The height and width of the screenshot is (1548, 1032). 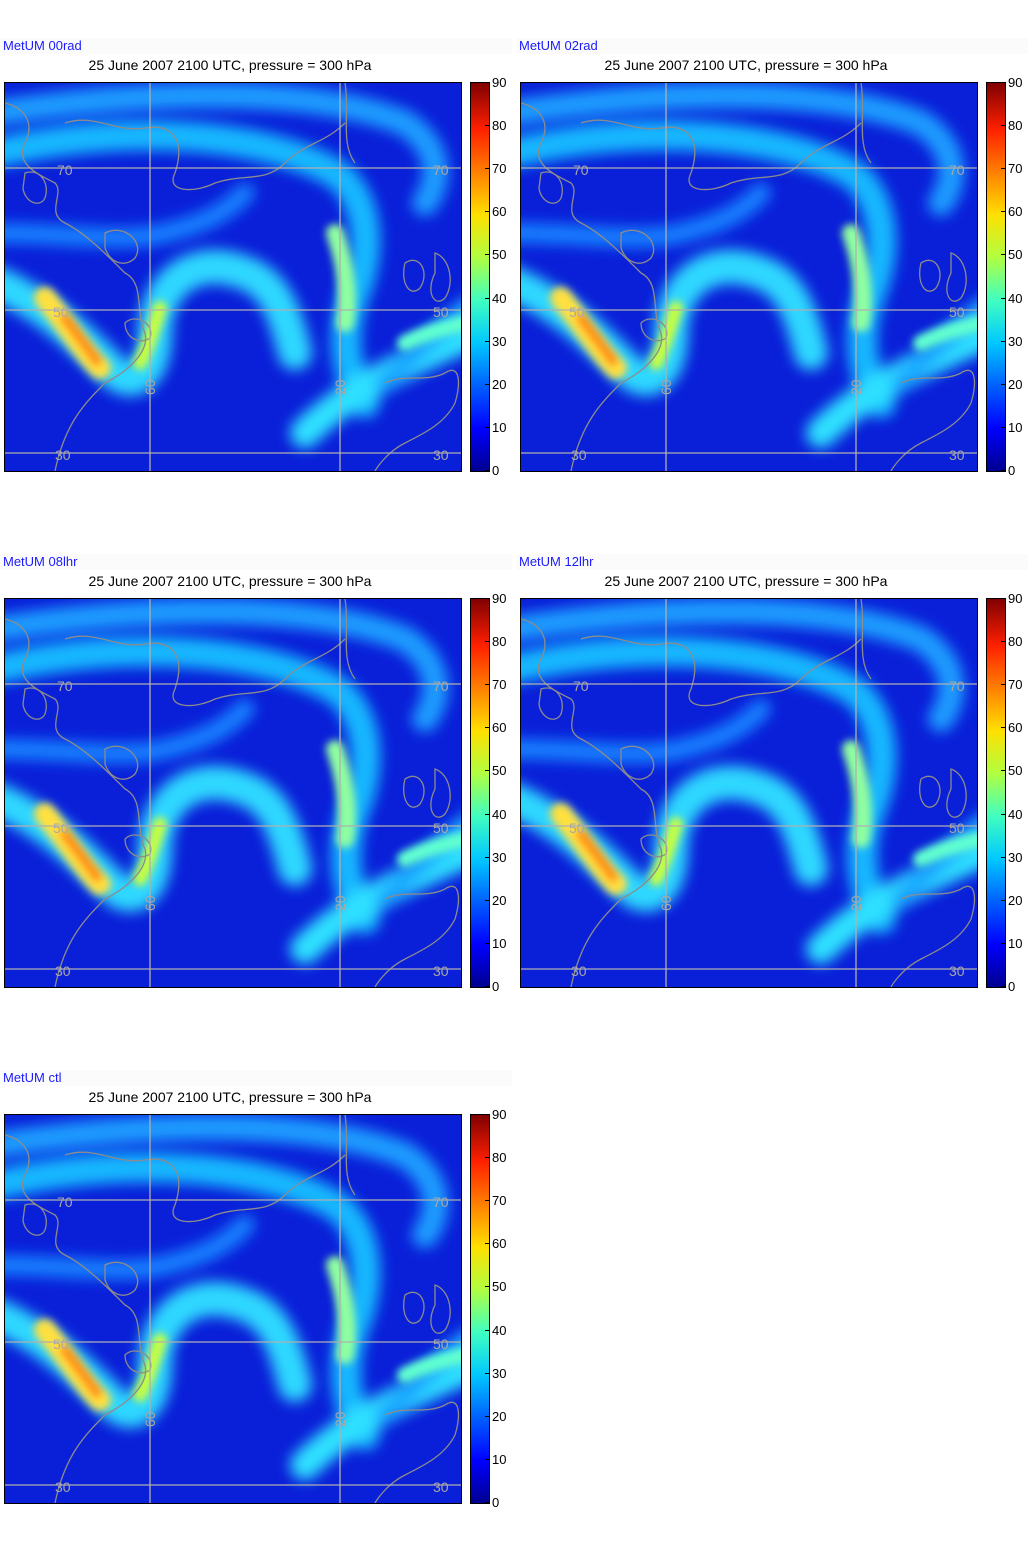 I want to click on colorbar-tick-label: 10, so click(x=1015, y=427).